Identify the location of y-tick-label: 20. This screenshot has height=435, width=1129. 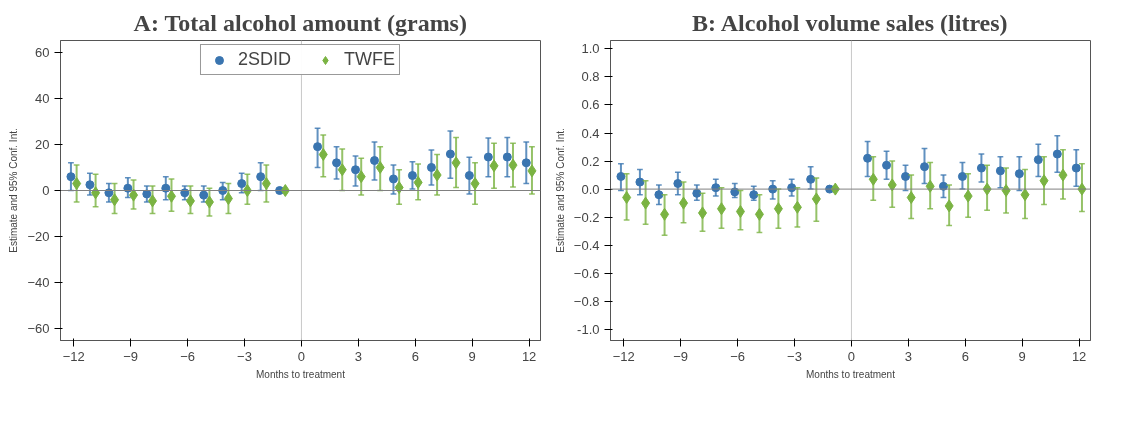
(42, 144).